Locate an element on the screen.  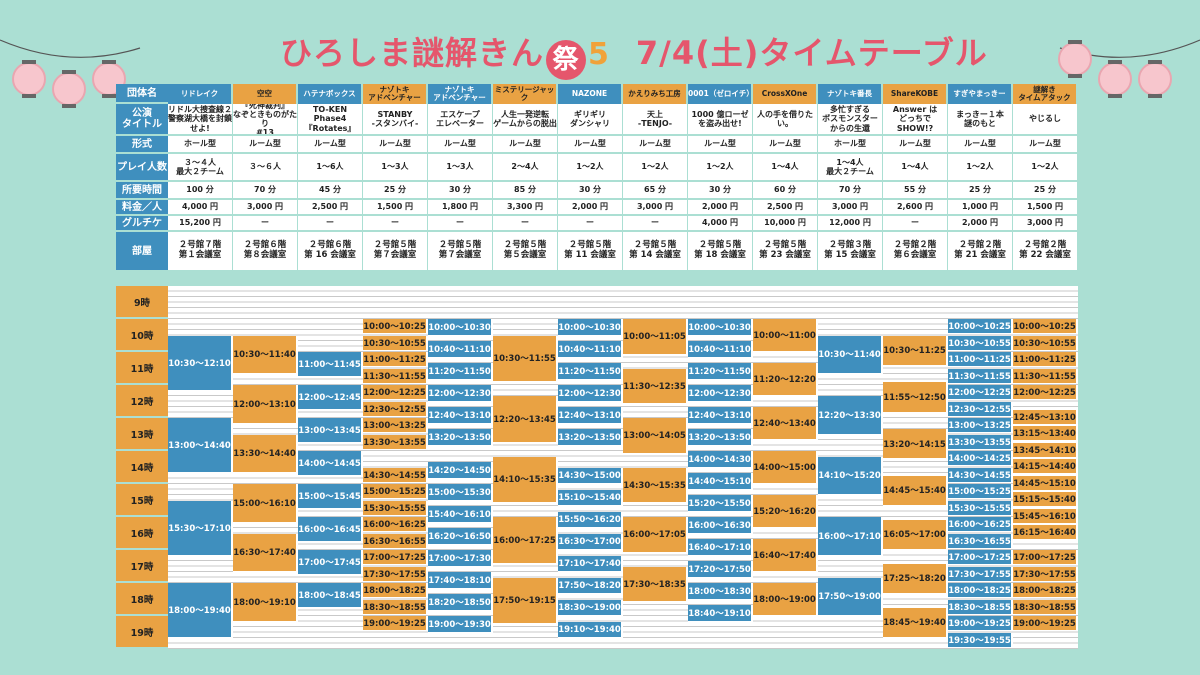
org-name: ハテナボックス is located at coordinates (330, 94).